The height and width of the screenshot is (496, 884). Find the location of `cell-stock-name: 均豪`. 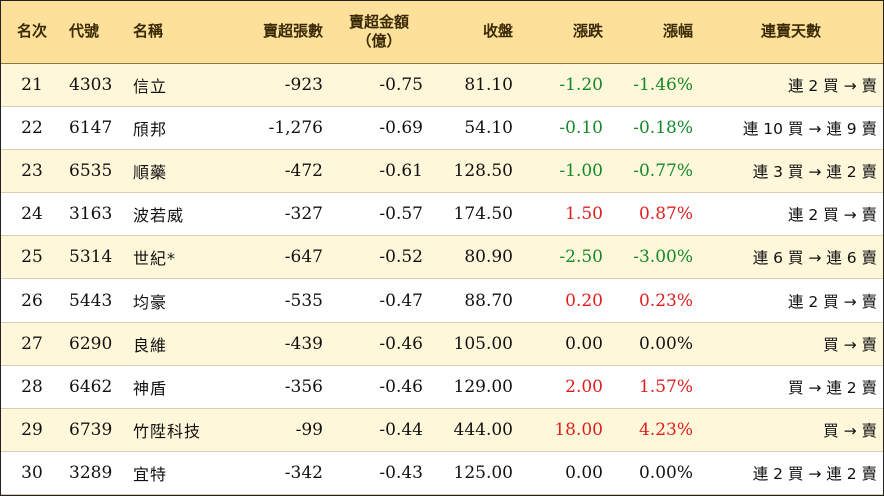

cell-stock-name: 均豪 is located at coordinates (179, 300).